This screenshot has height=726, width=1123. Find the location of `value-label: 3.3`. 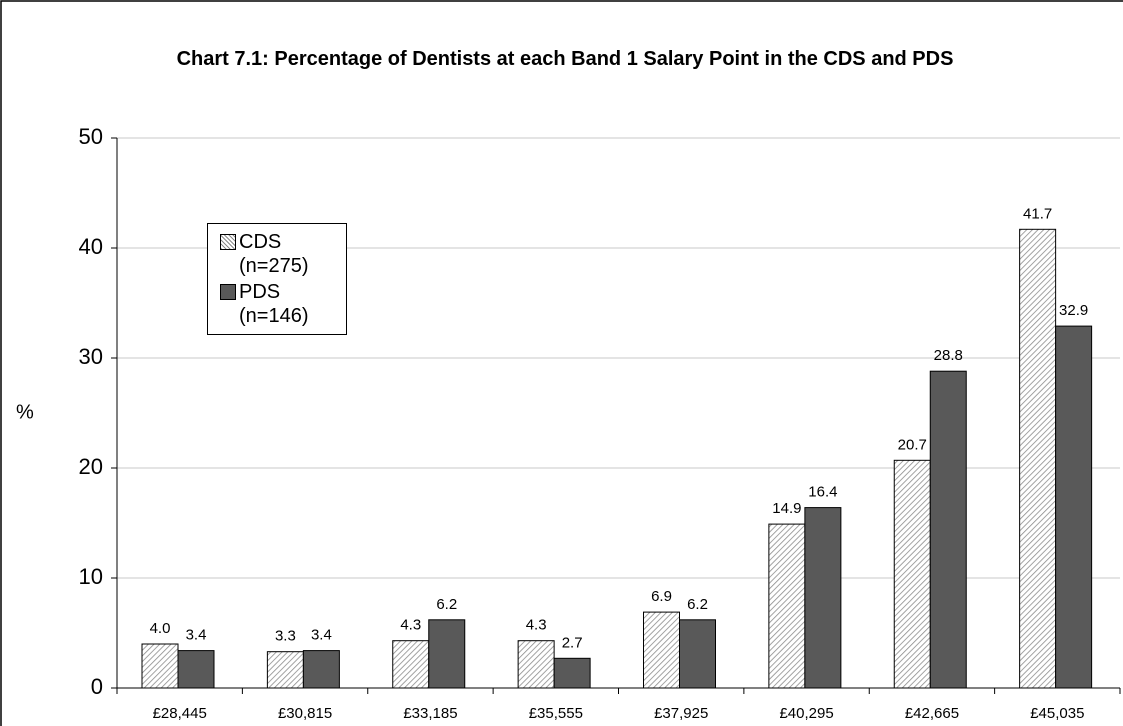

value-label: 3.3 is located at coordinates (285, 636).